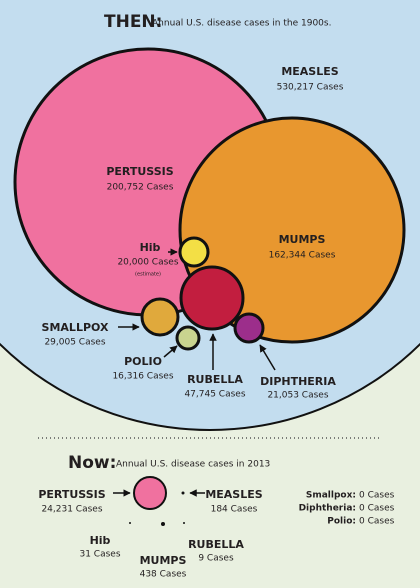 The image size is (420, 588). Describe the element at coordinates (92, 463) in the screenshot. I see `now-title: Now:` at that location.